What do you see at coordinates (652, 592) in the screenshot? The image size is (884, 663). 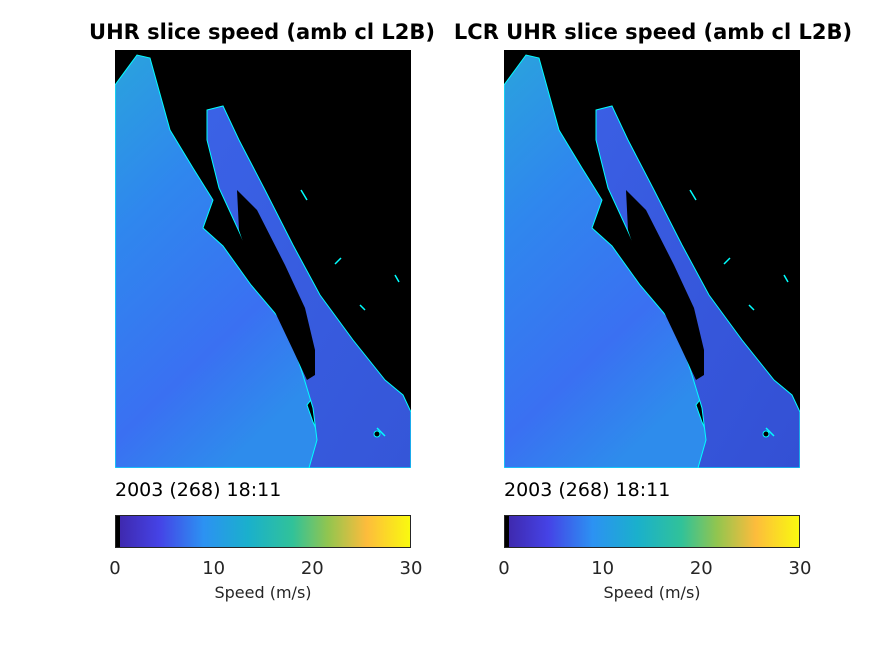 I see `right-colorbar-label: Speed (m/s)` at bounding box center [652, 592].